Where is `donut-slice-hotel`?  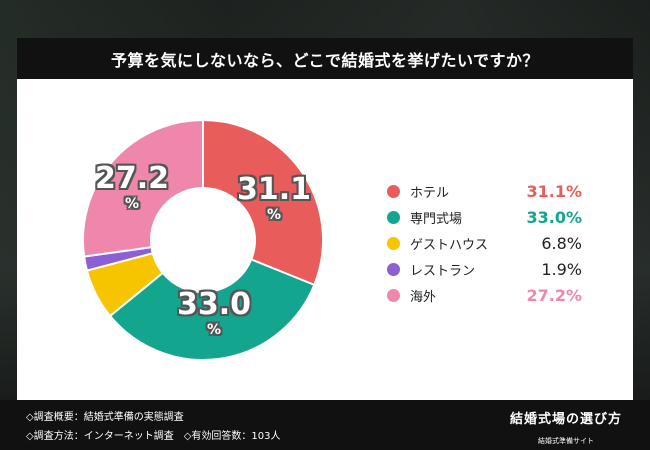
donut-slice-hotel is located at coordinates (263, 202).